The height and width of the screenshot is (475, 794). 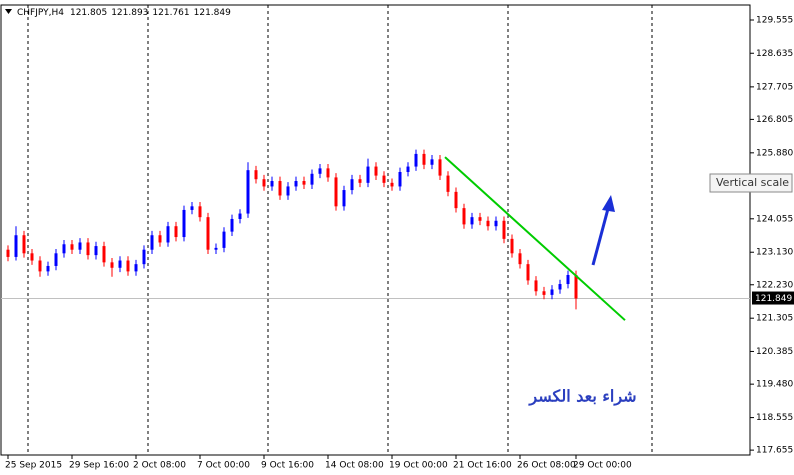 What do you see at coordinates (602, 466) in the screenshot?
I see `x-tick-label: 29 Oct 00:00` at bounding box center [602, 466].